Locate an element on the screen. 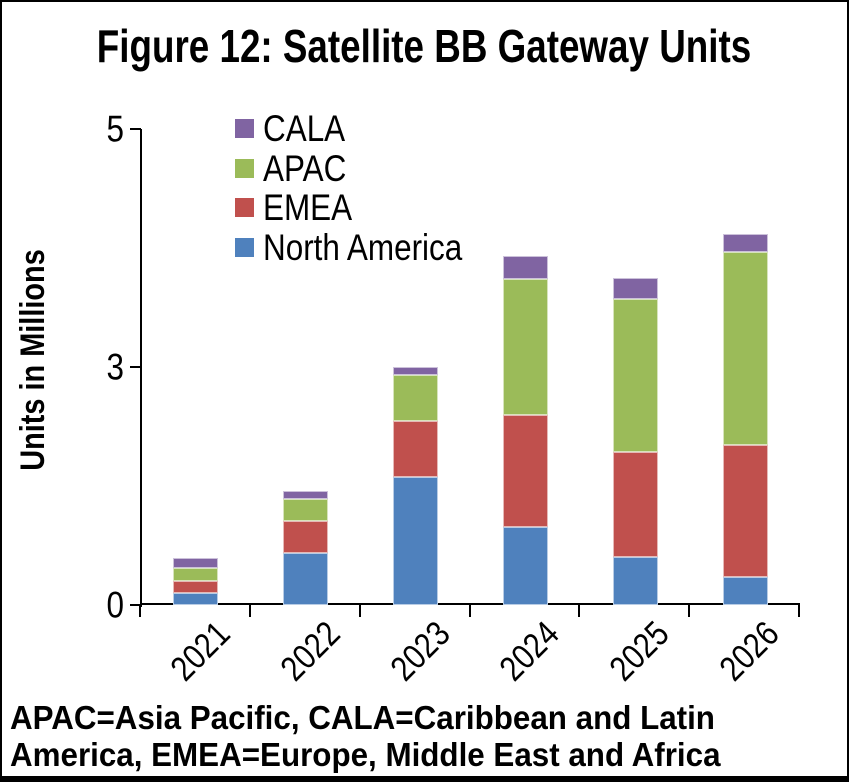  legend-swatch-cala is located at coordinates (244, 129).